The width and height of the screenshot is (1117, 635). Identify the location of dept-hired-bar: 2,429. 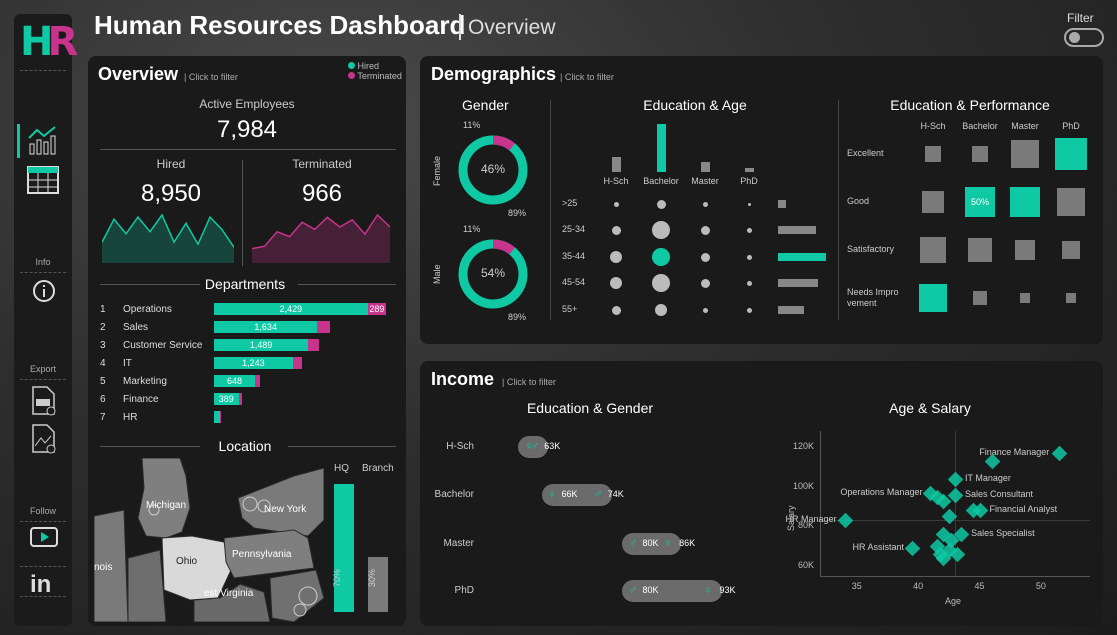
(291, 309).